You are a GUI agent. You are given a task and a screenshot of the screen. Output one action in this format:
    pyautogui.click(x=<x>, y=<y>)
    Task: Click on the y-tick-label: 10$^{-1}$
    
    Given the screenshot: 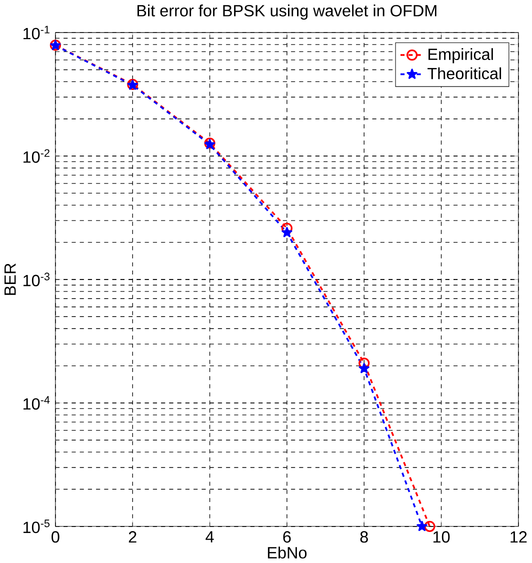 What is the action you would take?
    pyautogui.click(x=37, y=33)
    